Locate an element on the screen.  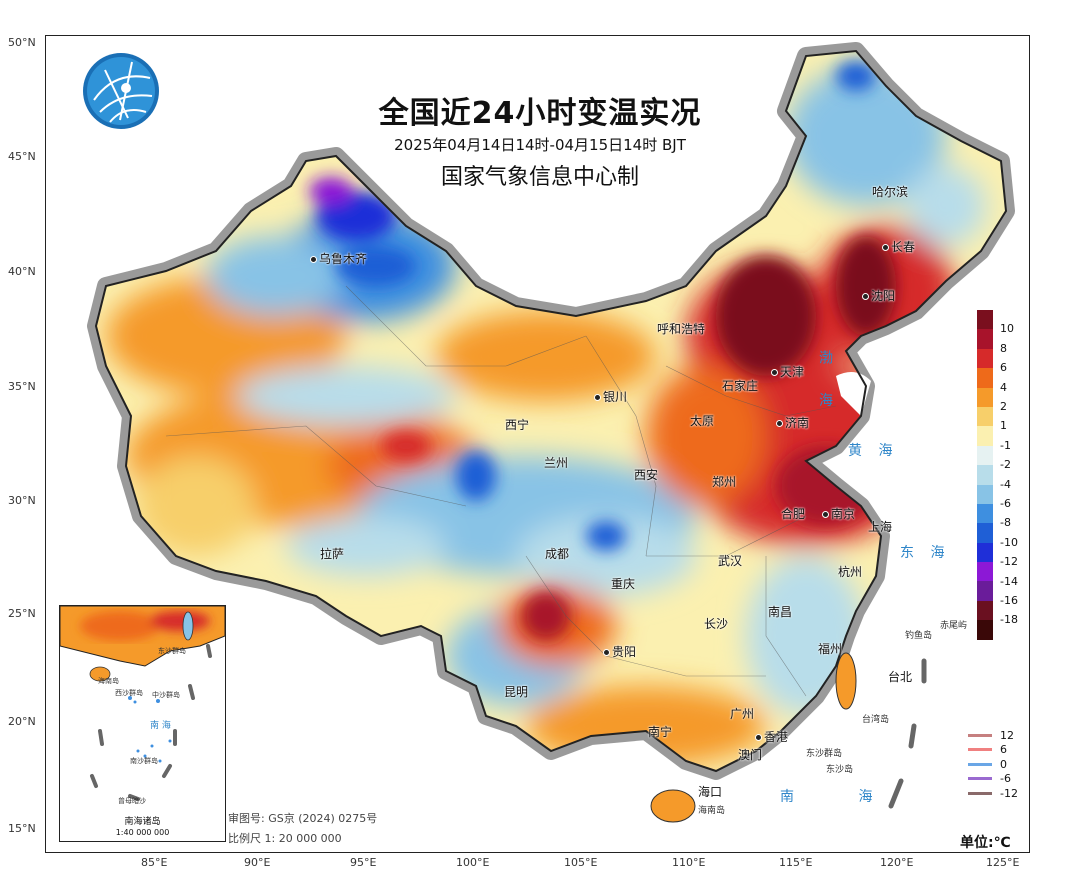
label-dongsha-dao: 东沙岛 is located at coordinates (840, 770).